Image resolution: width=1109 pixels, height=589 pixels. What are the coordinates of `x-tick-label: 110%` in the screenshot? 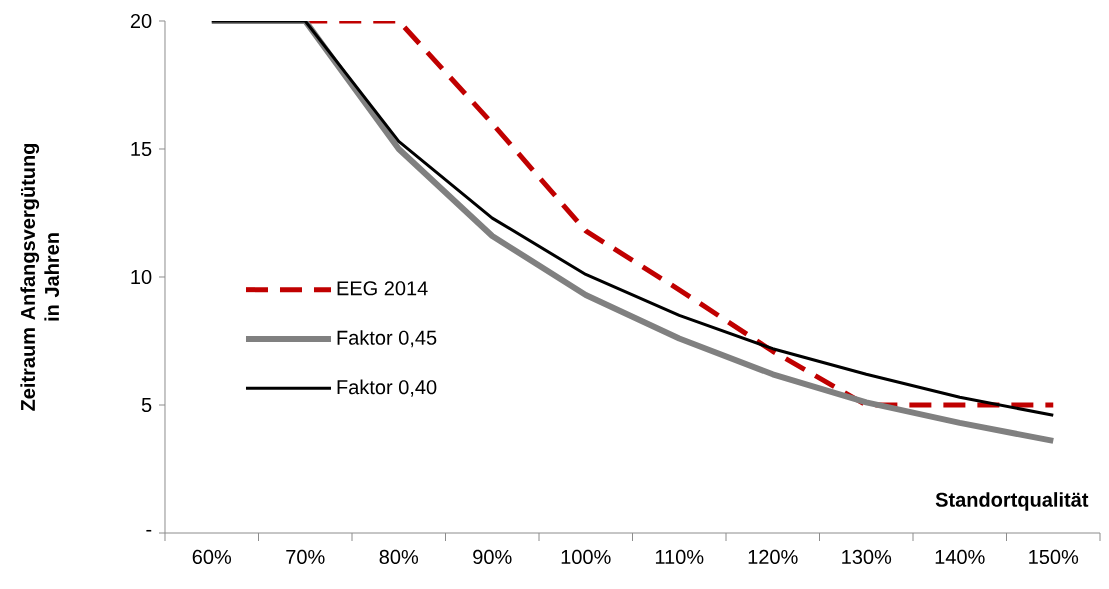 It's located at (679, 557).